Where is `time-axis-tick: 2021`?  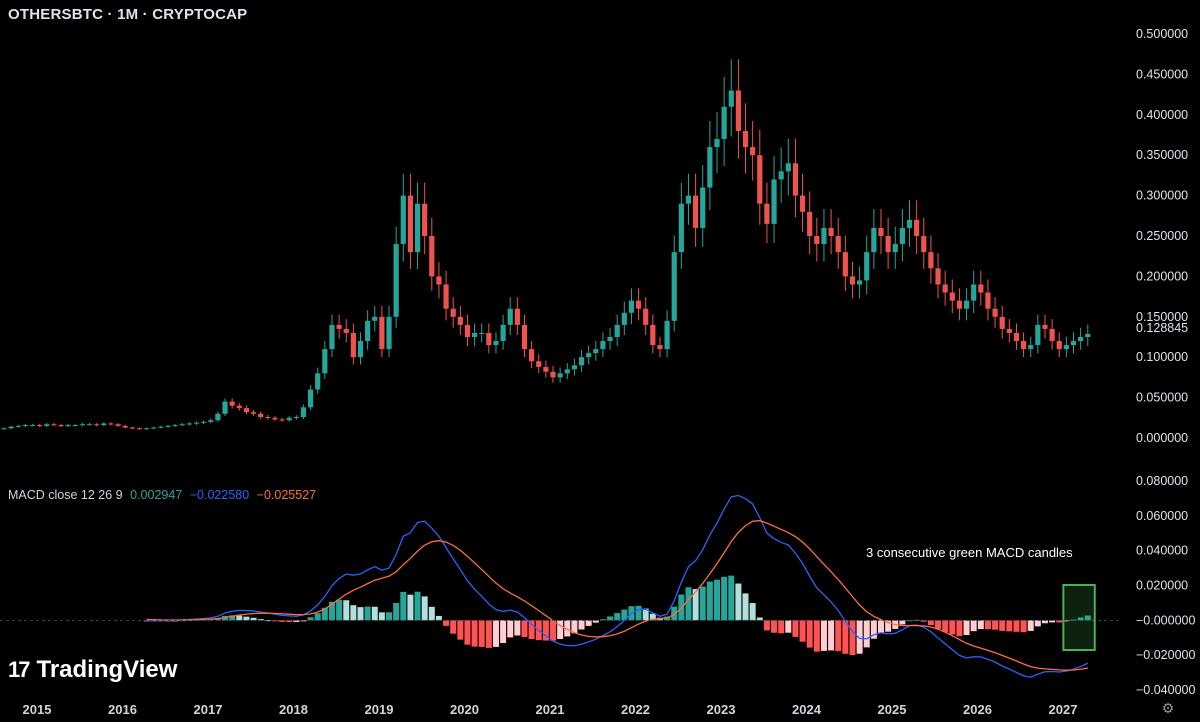
time-axis-tick: 2021 is located at coordinates (550, 709).